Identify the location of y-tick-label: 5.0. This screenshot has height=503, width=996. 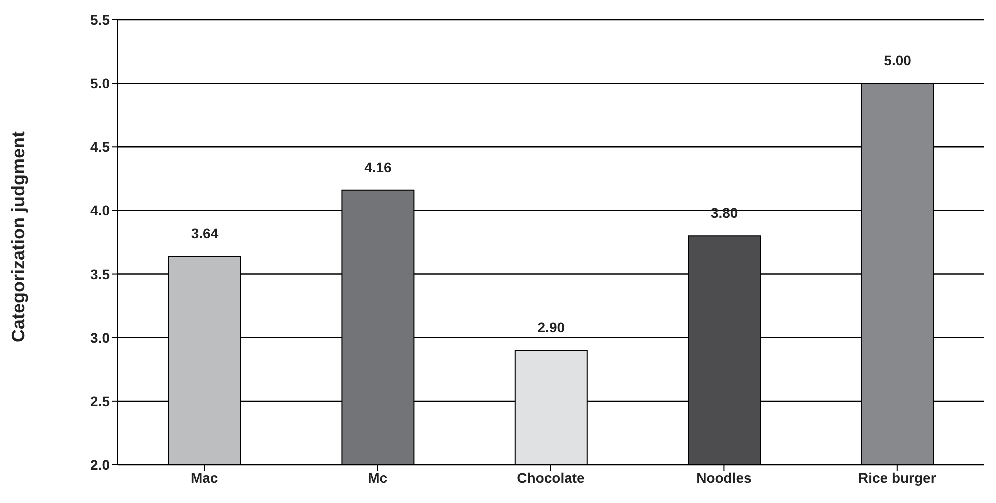
(100, 84).